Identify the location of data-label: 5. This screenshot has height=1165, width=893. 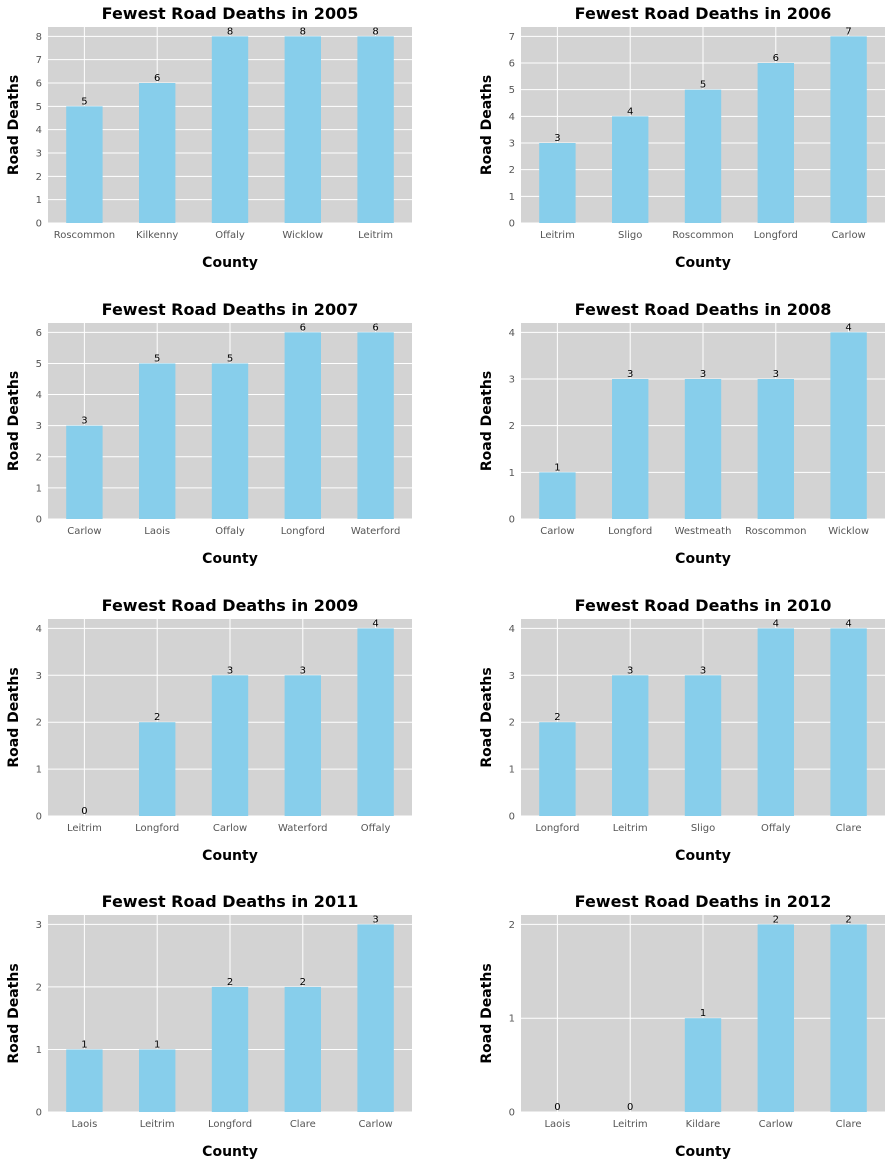
(84, 101).